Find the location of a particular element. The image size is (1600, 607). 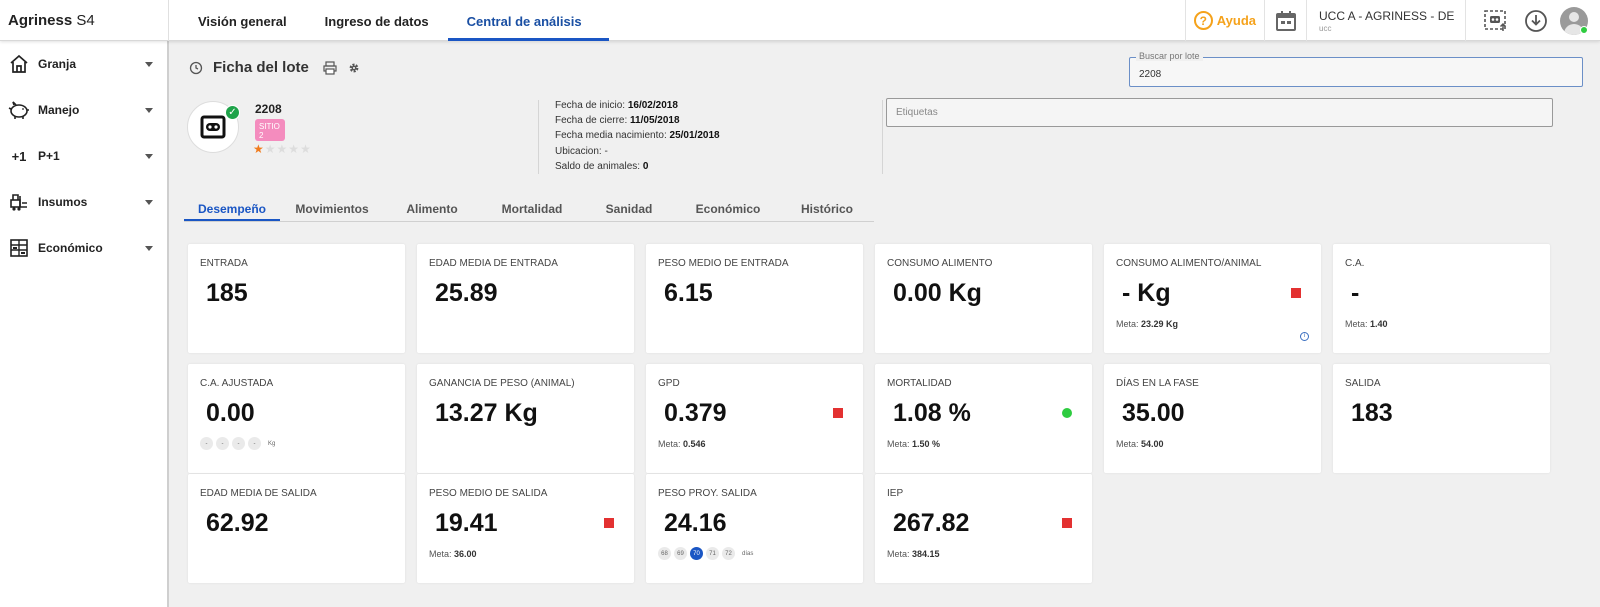

forklift-icon is located at coordinates (19, 202).